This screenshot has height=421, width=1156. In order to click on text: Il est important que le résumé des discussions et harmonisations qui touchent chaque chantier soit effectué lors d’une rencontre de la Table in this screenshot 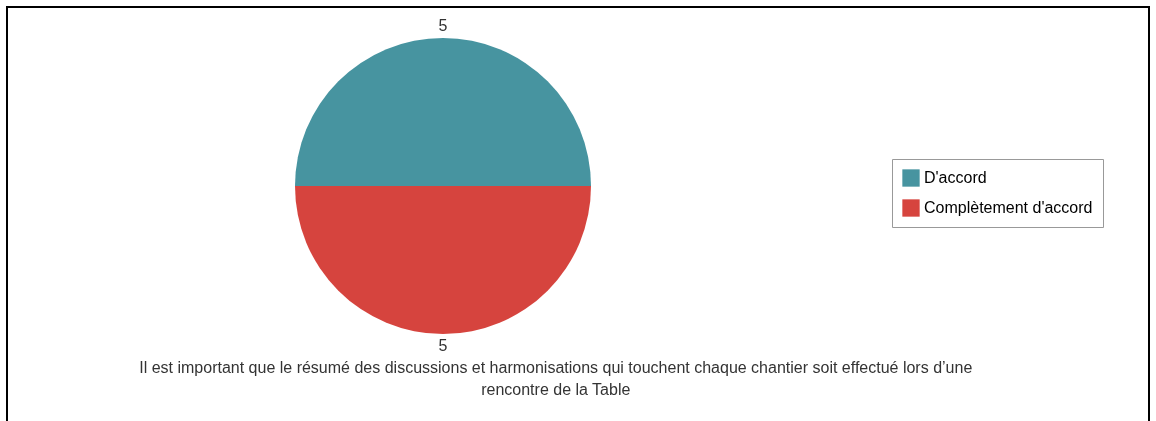, I will do `click(556, 378)`.